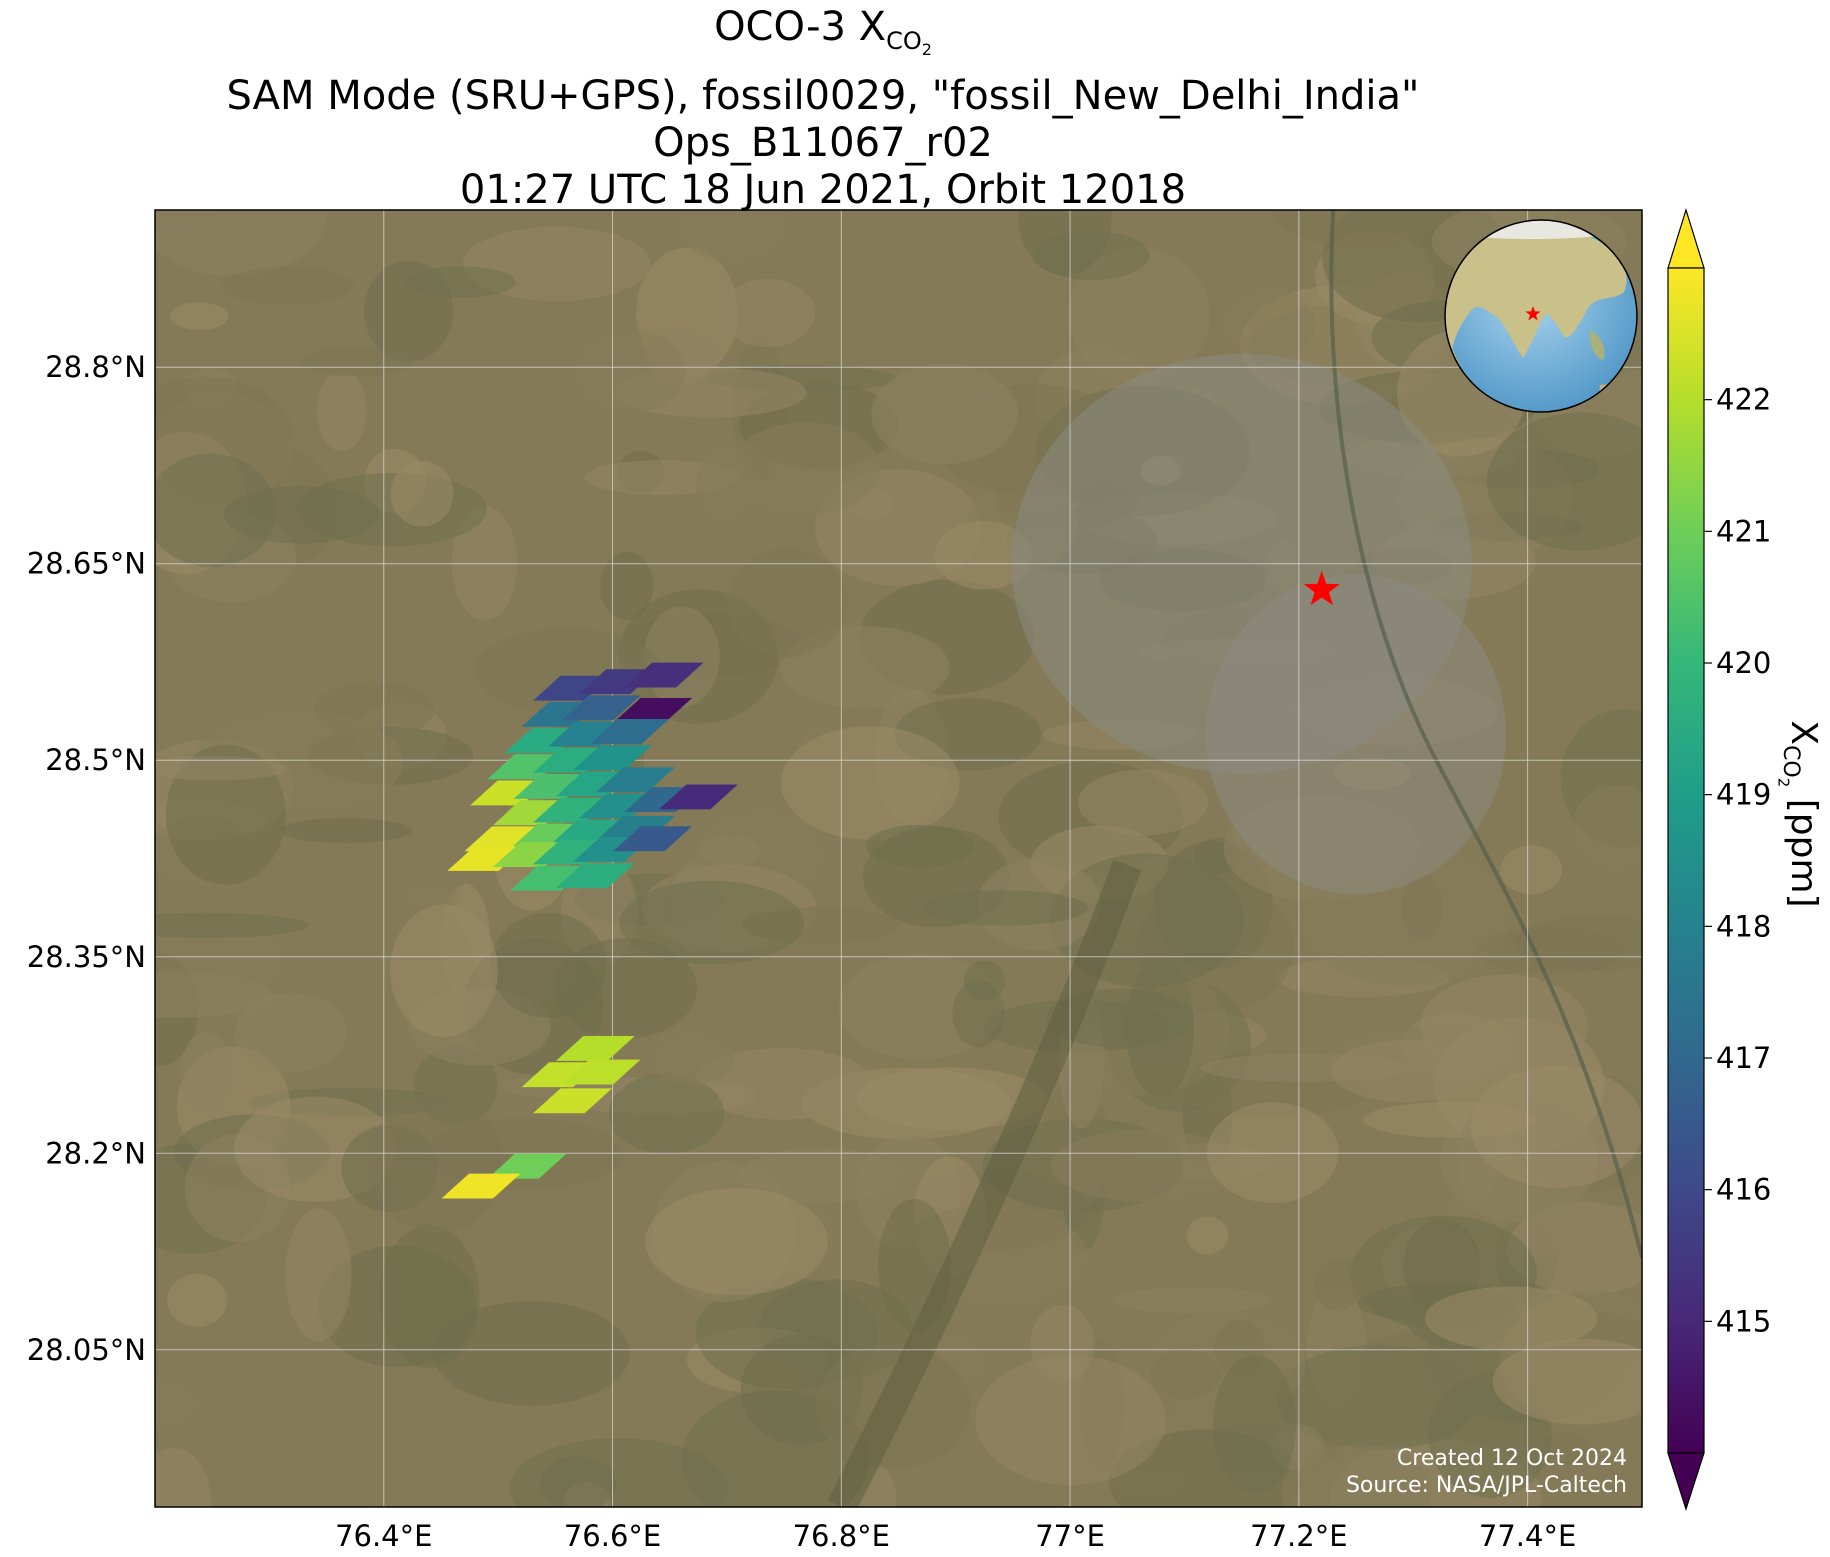  What do you see at coordinates (823, 142) in the screenshot?
I see `title-line-3: Ops_B11067_r02` at bounding box center [823, 142].